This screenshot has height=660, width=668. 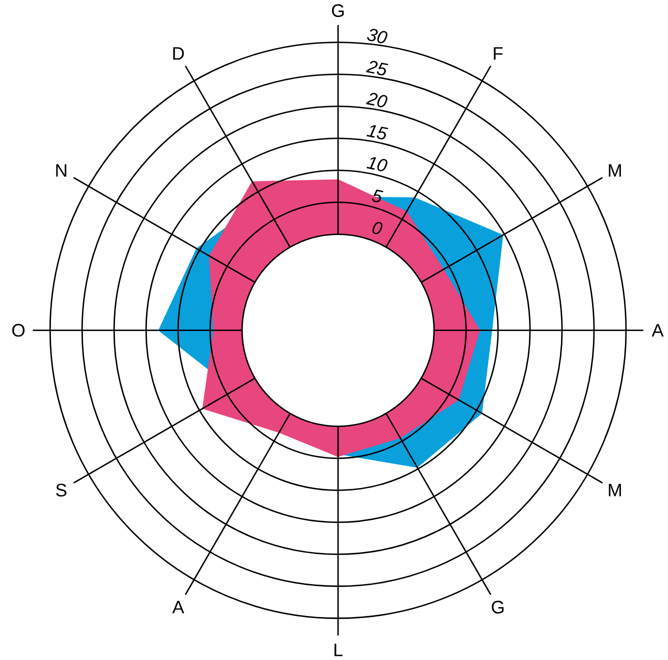 I want to click on y-tick-label: 20, so click(x=377, y=100).